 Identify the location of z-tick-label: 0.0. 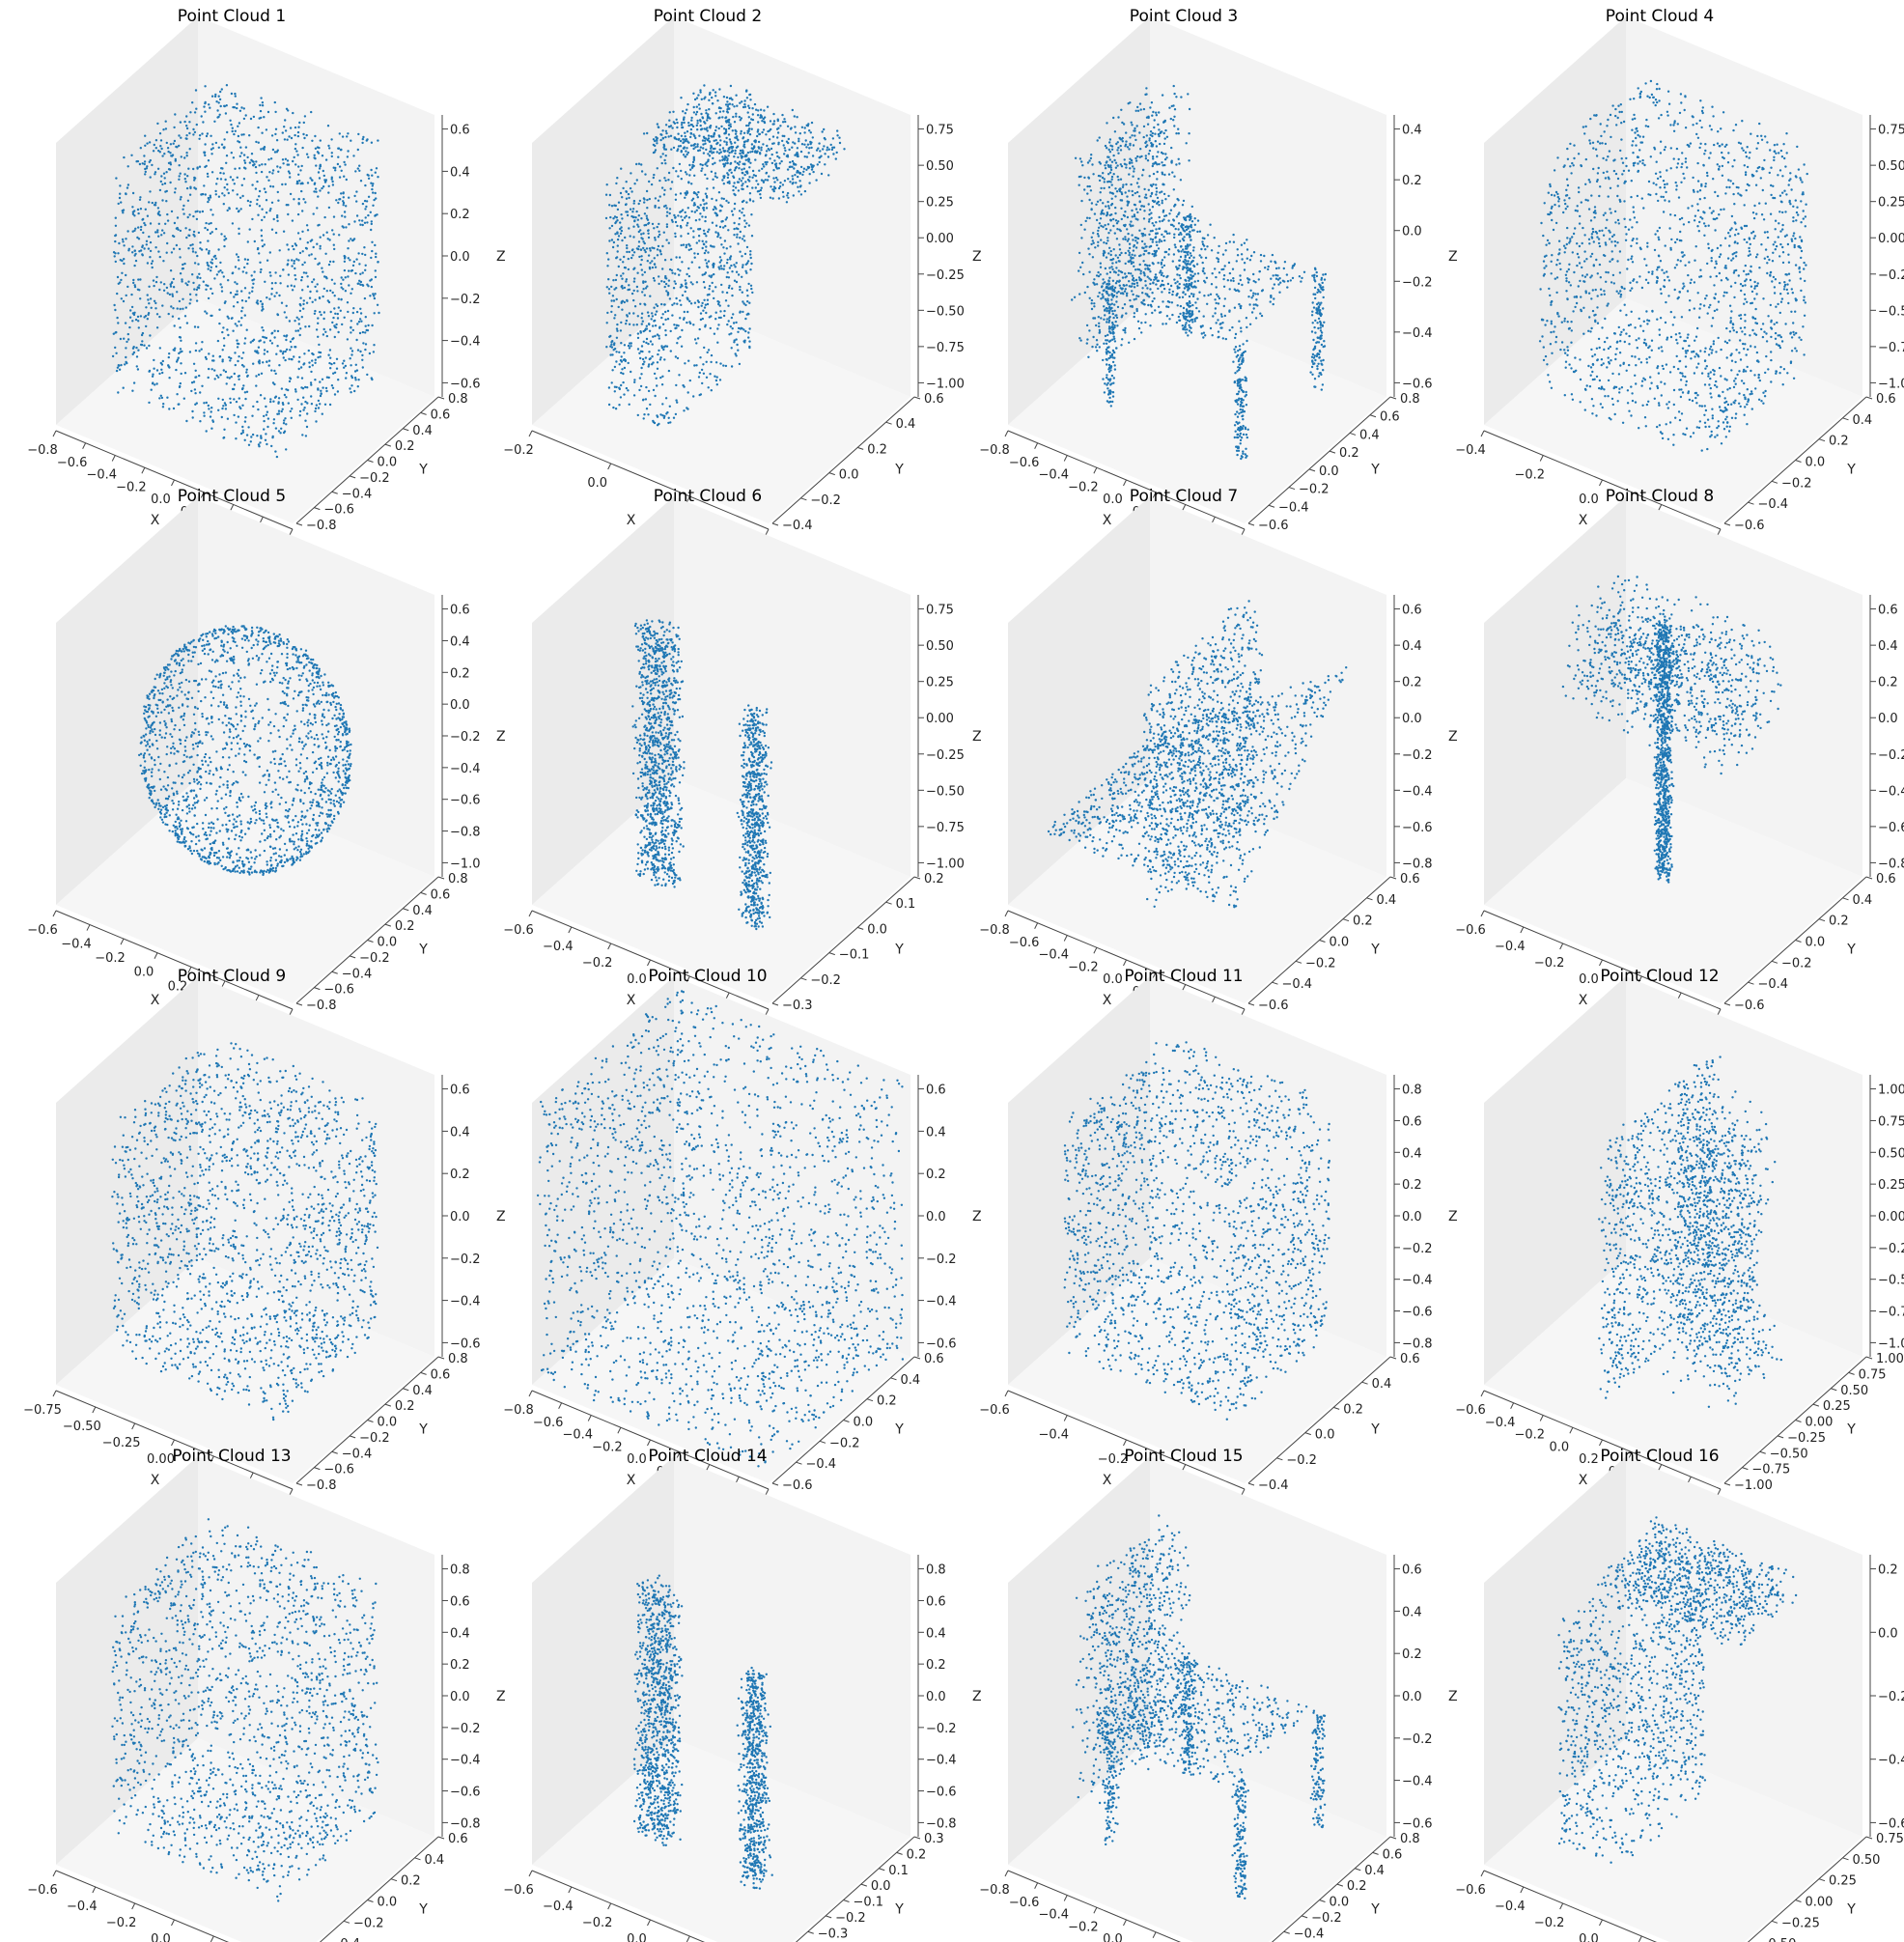
(460, 257).